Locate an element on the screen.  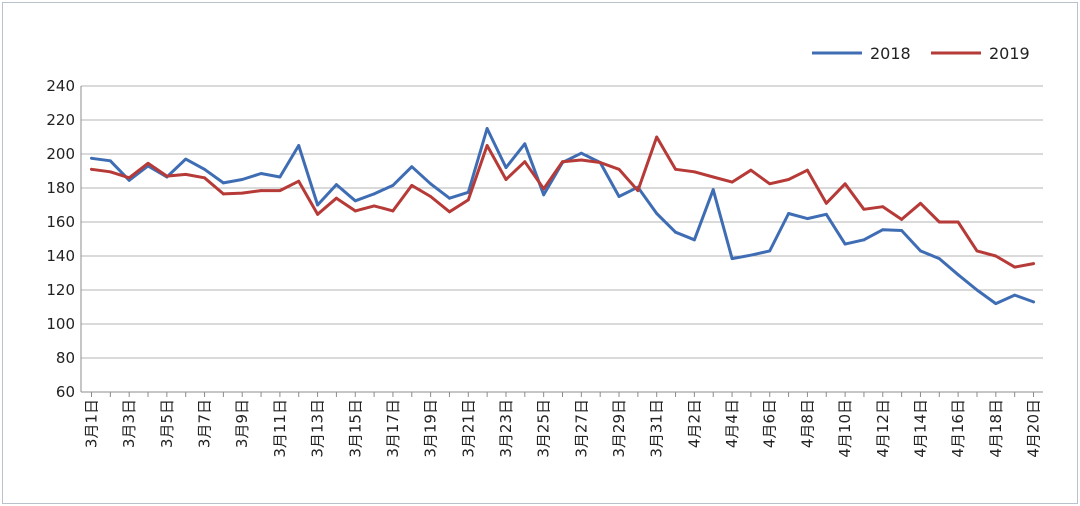
y-tick-label: 240 is located at coordinates (60, 86).